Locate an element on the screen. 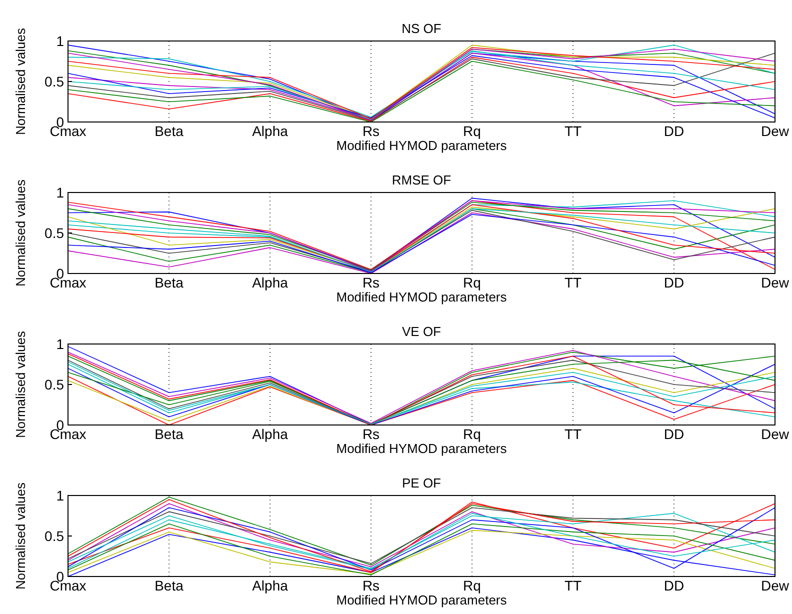 The image size is (792, 614). chart-title: NS OF is located at coordinates (422, 28).